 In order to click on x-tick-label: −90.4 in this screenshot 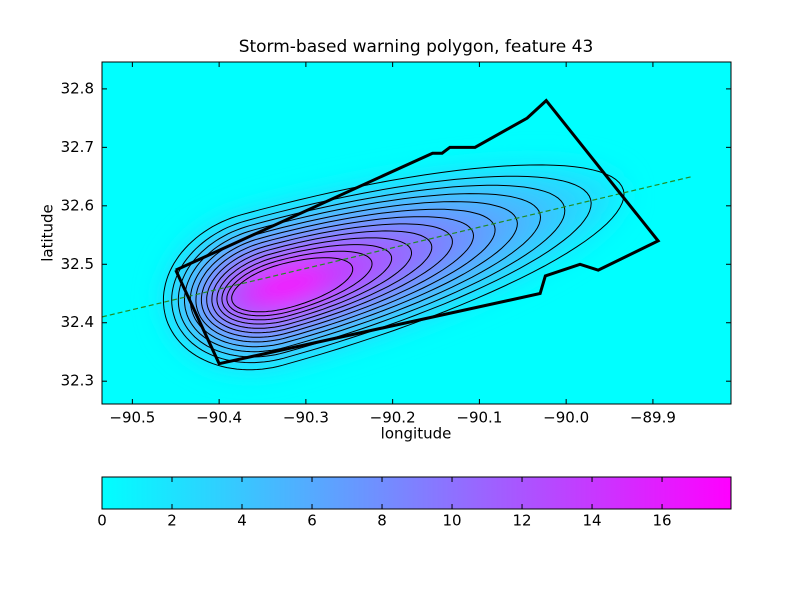, I will do `click(219, 418)`.